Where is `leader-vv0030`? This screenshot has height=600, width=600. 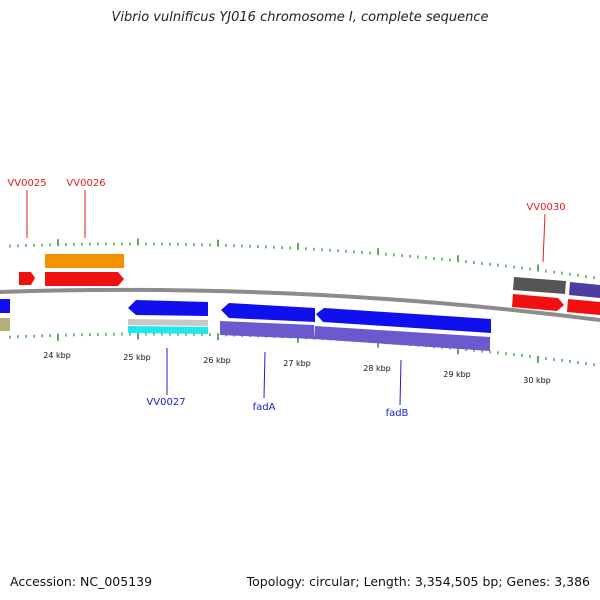
leader-vv0030 is located at coordinates (544, 238).